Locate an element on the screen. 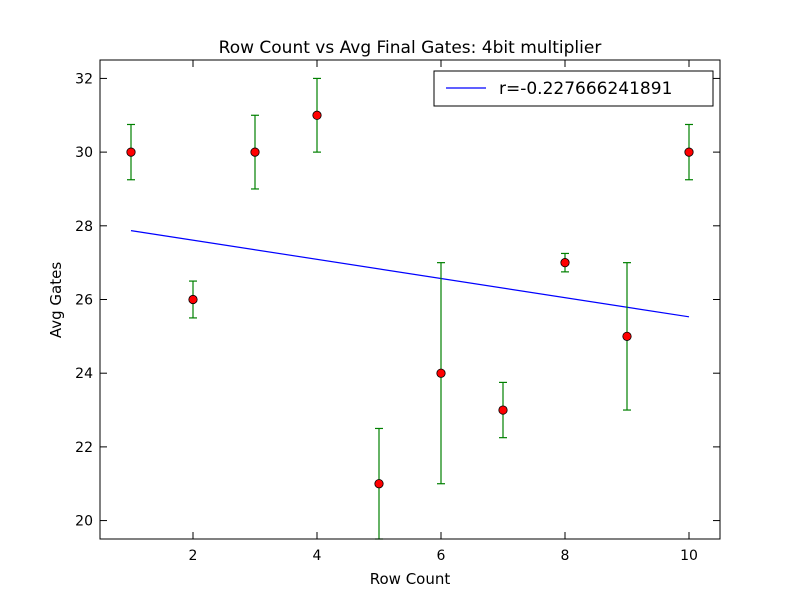  y-tick-label: 32 is located at coordinates (84, 79).